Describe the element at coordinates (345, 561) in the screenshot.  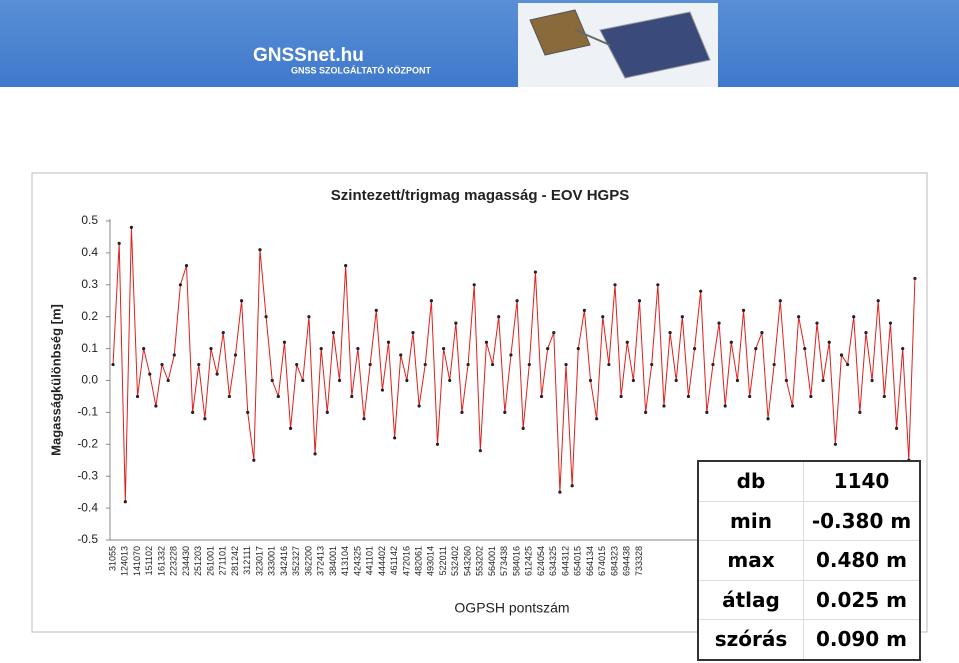
I see `x-tick-label: 413104` at that location.